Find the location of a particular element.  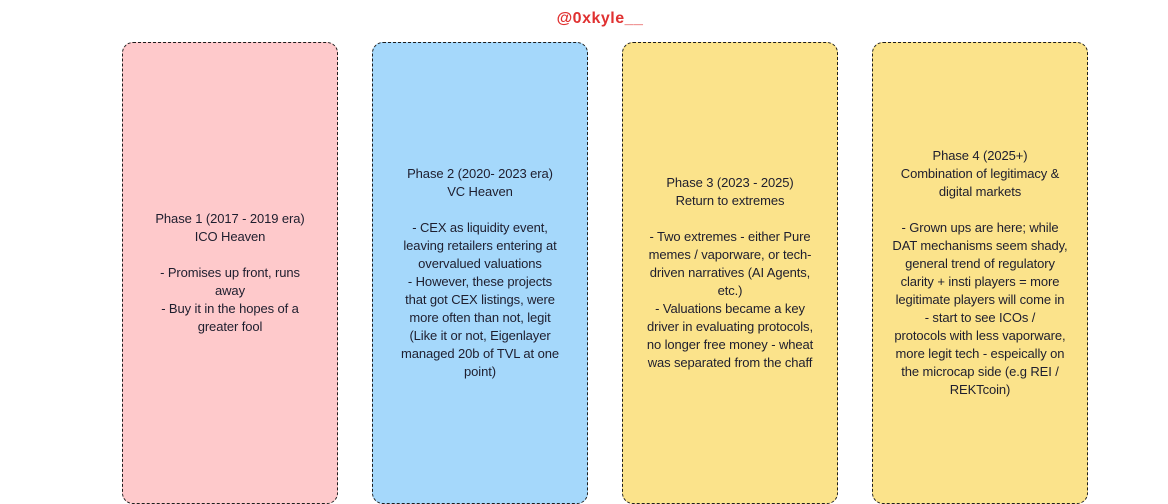

phase-2-title: Phase 2 (2020- 2023 era) VC Heaven is located at coordinates (480, 182).